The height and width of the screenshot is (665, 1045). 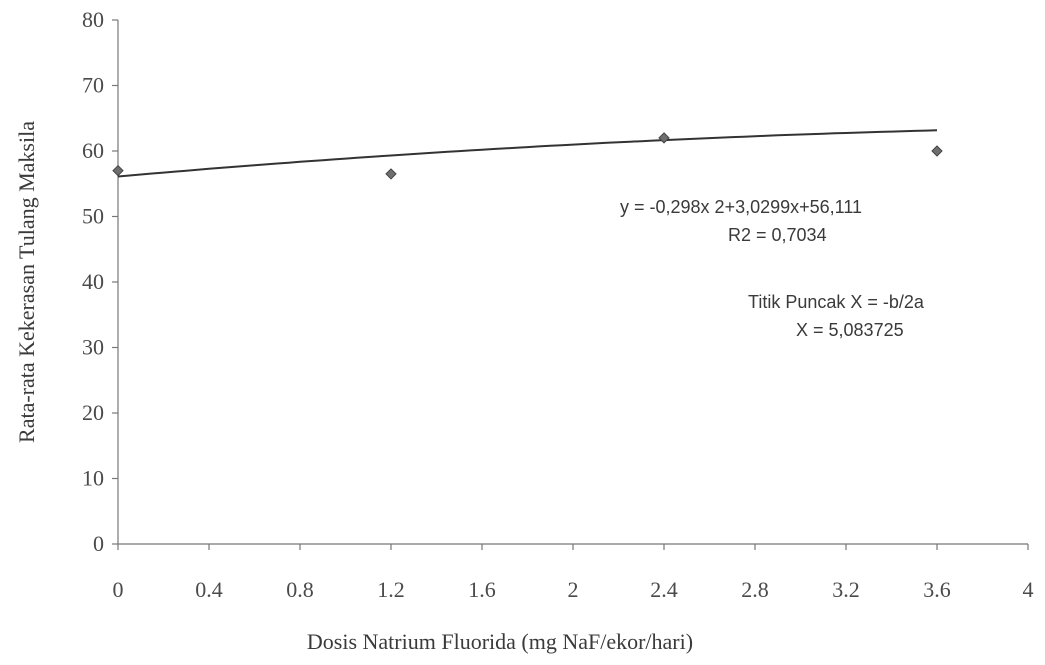 I want to click on y-tick-label: 40, so click(x=93, y=281).